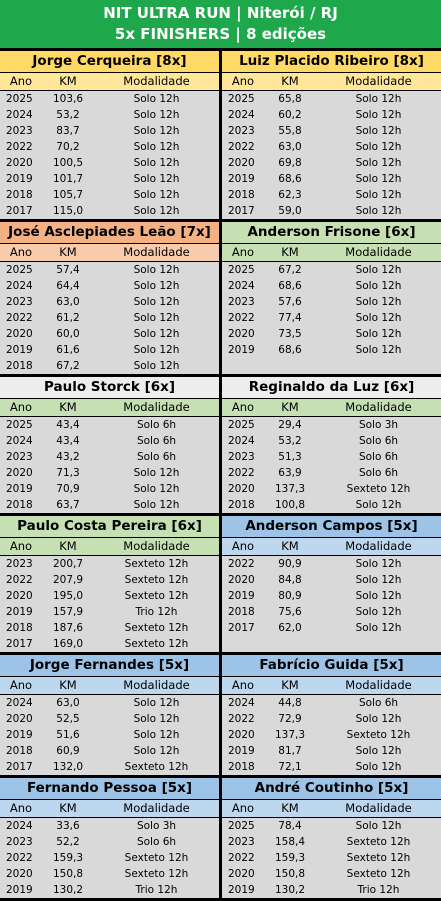  Describe the element at coordinates (109, 666) in the screenshot. I see `block-title: Jorge Fernandes [5x]` at that location.